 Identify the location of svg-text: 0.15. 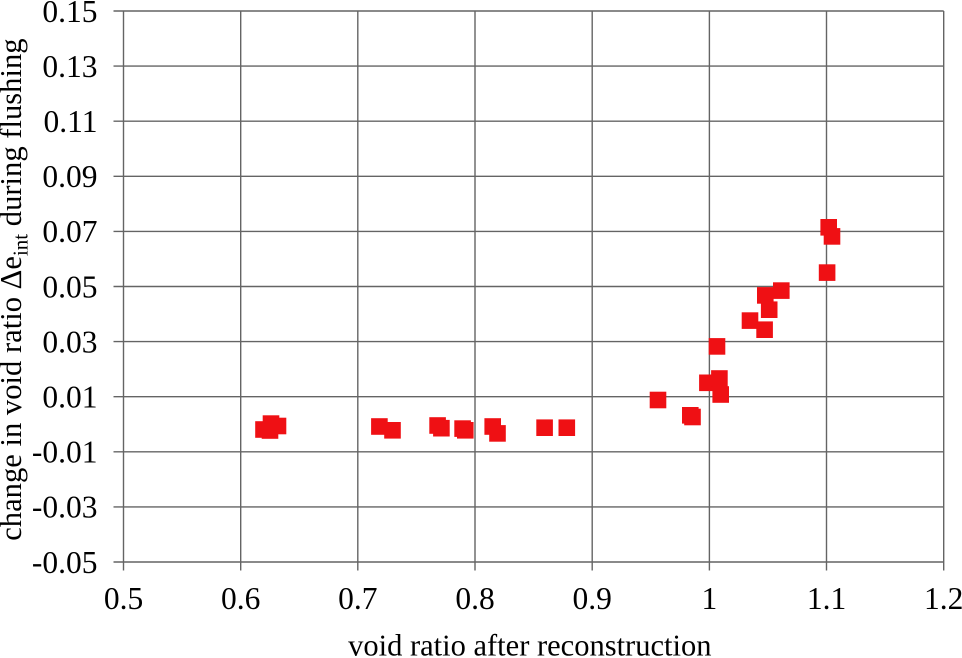
(69, 14).